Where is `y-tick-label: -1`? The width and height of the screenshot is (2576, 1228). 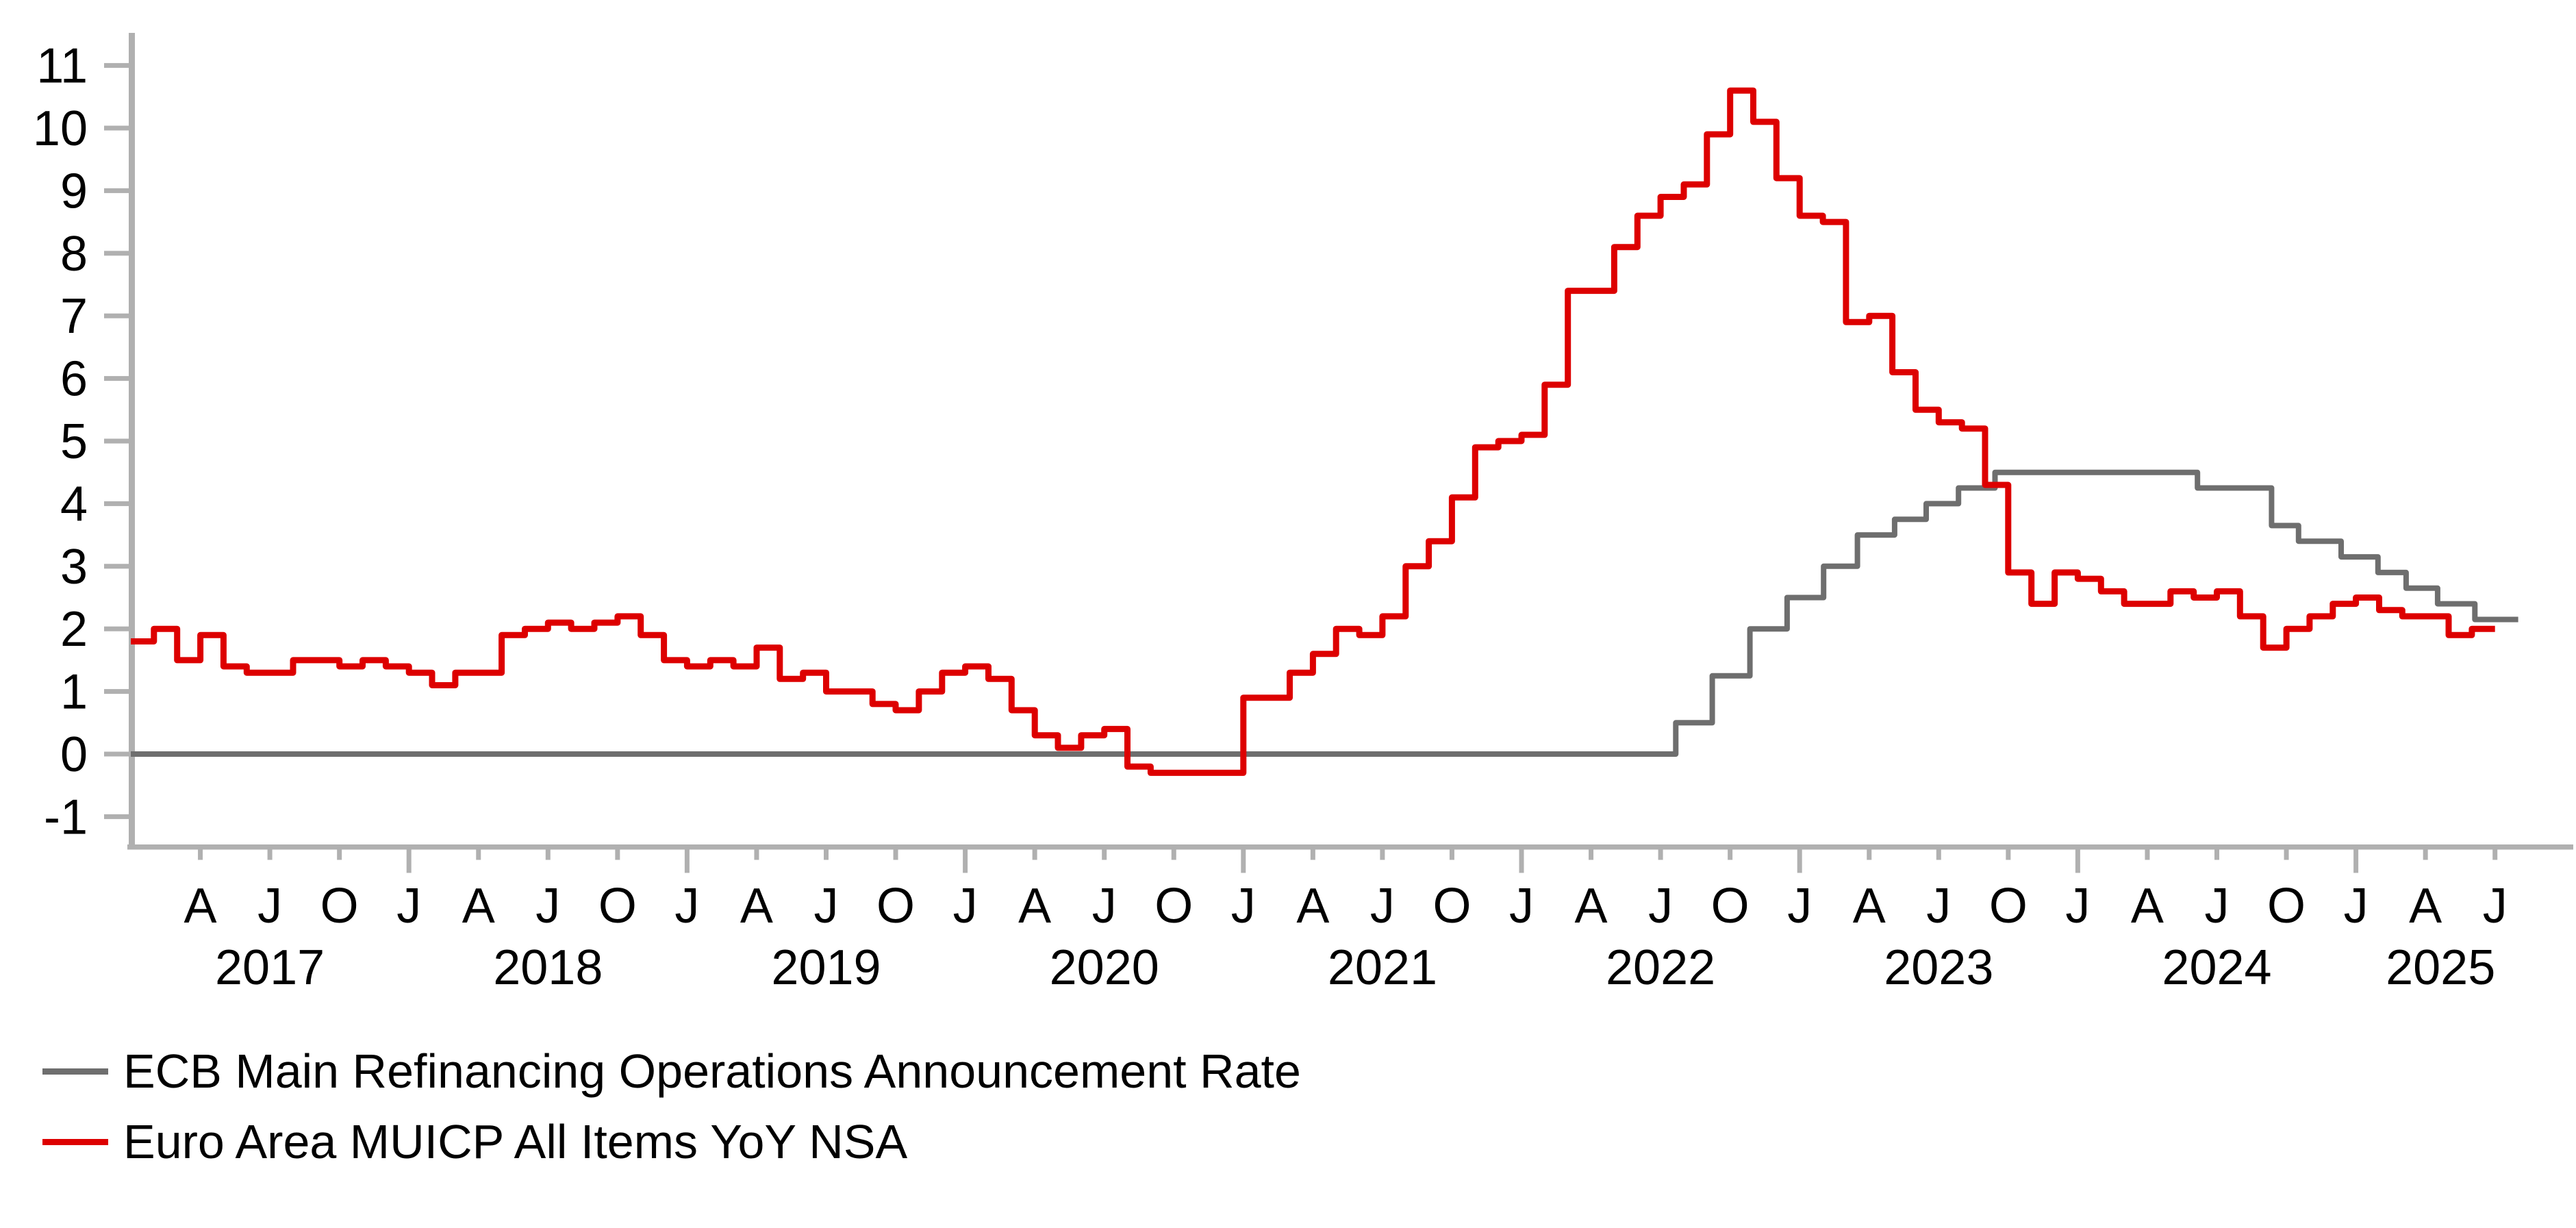
y-tick-label: -1 is located at coordinates (66, 817).